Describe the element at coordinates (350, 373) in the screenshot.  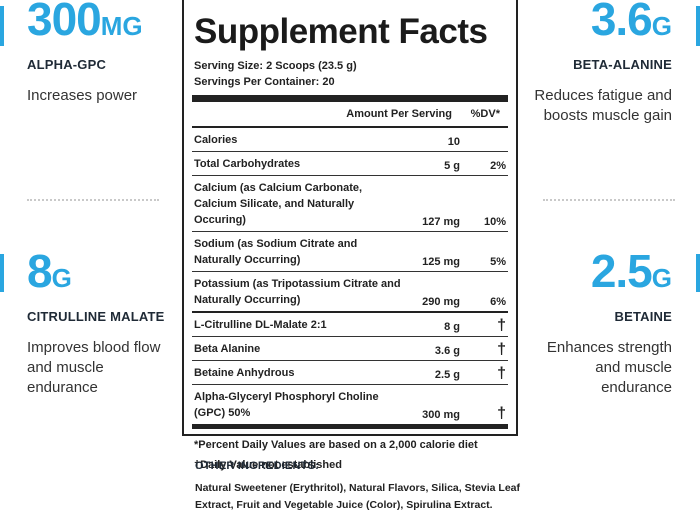
I see `table-row: Betaine Anhydrous 2.5 g †` at that location.